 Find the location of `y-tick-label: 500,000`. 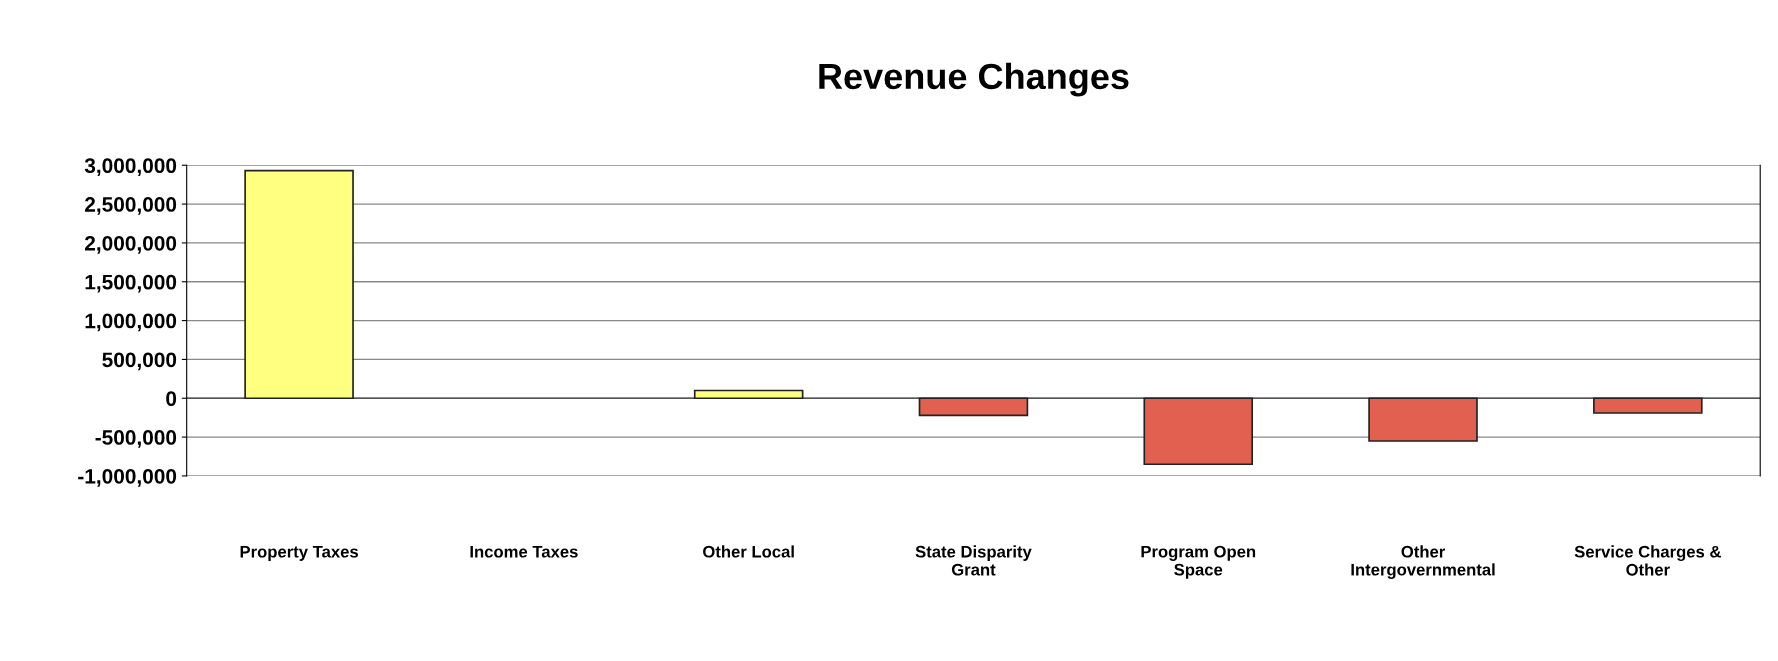

y-tick-label: 500,000 is located at coordinates (139, 361).